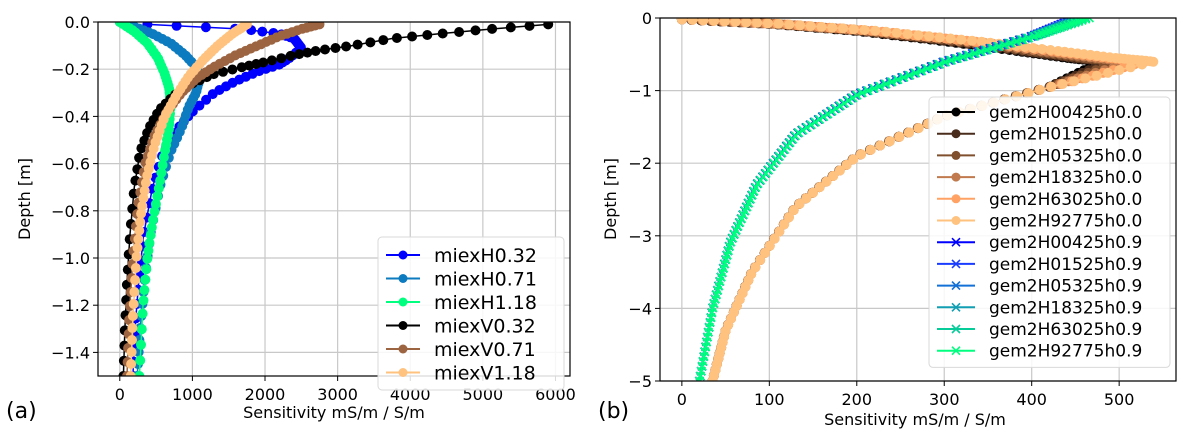 The image size is (1188, 444). I want to click on legend-entry: gem2H18325h0.0, so click(1039, 178).